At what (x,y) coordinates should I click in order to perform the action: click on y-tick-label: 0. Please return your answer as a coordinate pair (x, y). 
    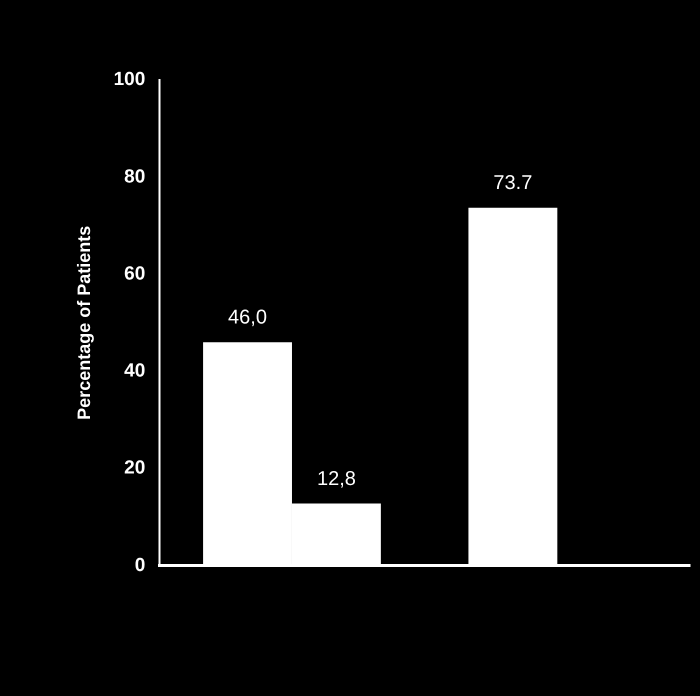
    Looking at the image, I should click on (140, 565).